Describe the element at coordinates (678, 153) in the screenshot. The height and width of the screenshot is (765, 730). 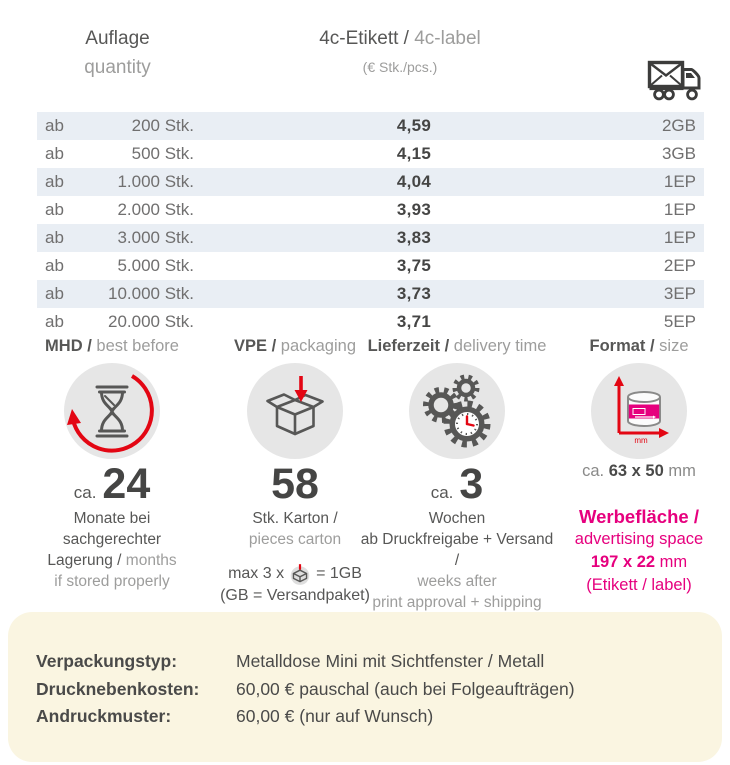
I see `row-shipping-code: 3GB` at that location.